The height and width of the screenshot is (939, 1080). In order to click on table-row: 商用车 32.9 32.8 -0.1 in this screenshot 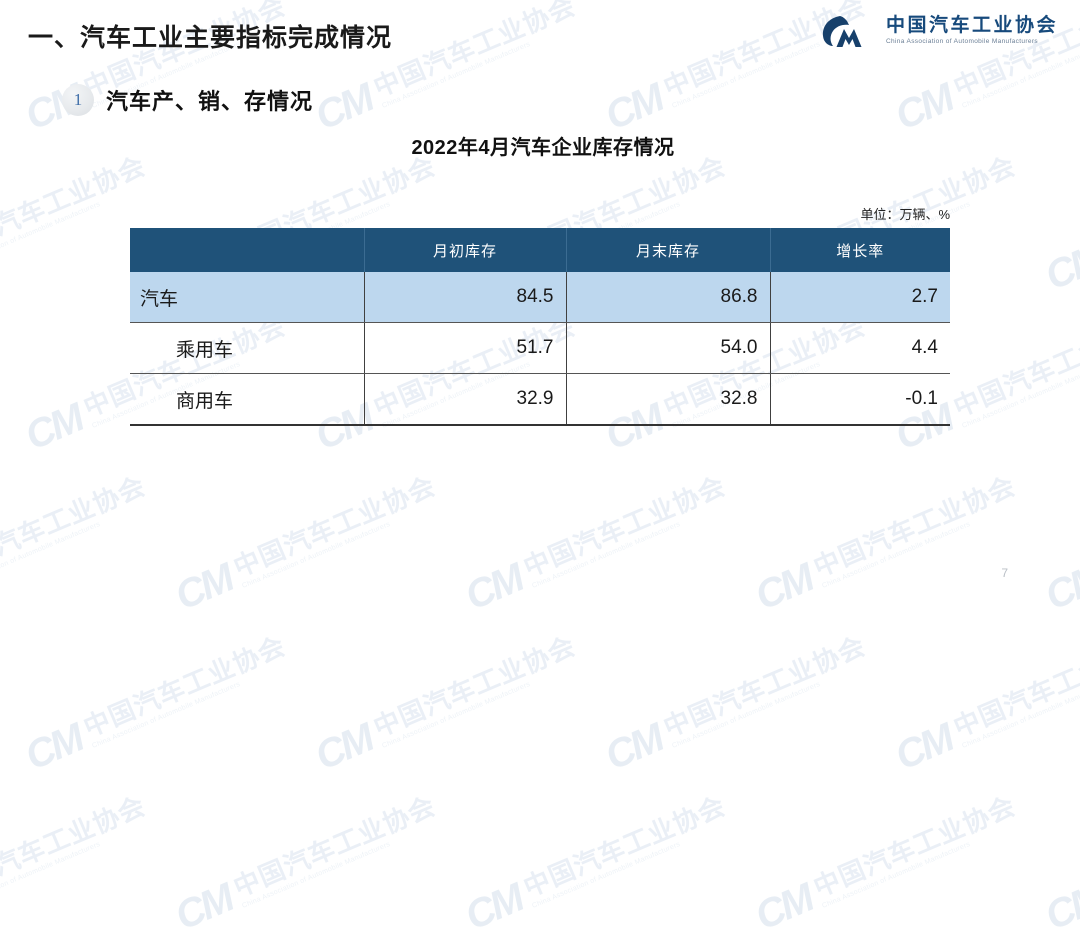, I will do `click(540, 399)`.